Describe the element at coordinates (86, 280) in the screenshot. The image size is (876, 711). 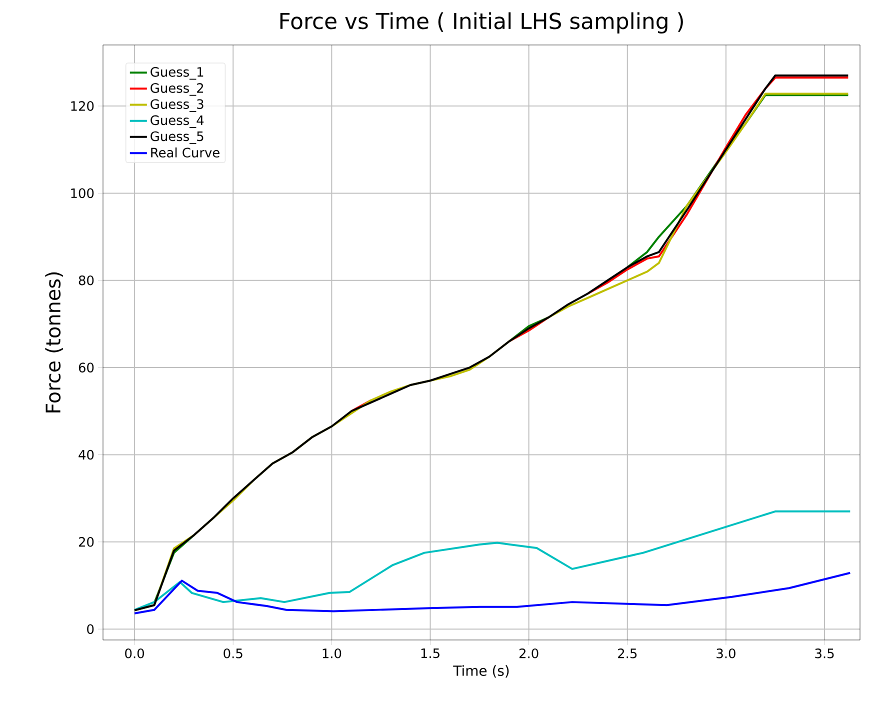
I see `y-tick-label: 80` at that location.